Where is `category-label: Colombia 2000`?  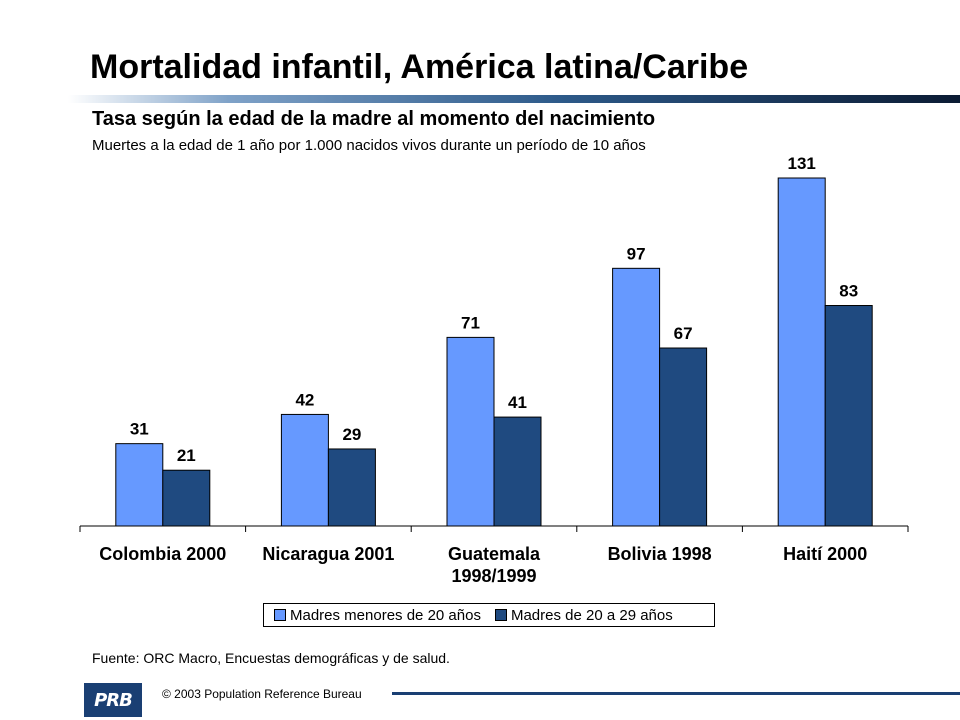
category-label: Colombia 2000 is located at coordinates (162, 554).